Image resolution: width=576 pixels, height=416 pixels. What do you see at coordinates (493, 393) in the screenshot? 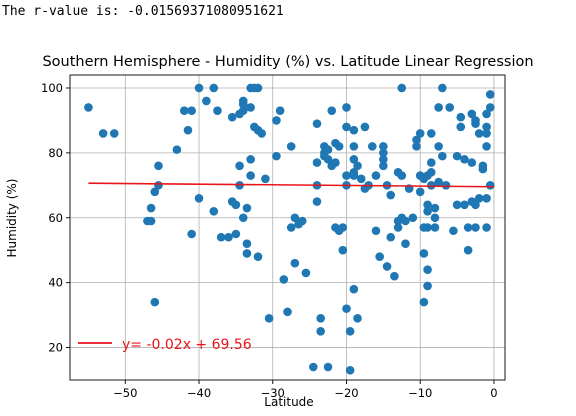
I see `x-tick-label: 0` at bounding box center [493, 393].